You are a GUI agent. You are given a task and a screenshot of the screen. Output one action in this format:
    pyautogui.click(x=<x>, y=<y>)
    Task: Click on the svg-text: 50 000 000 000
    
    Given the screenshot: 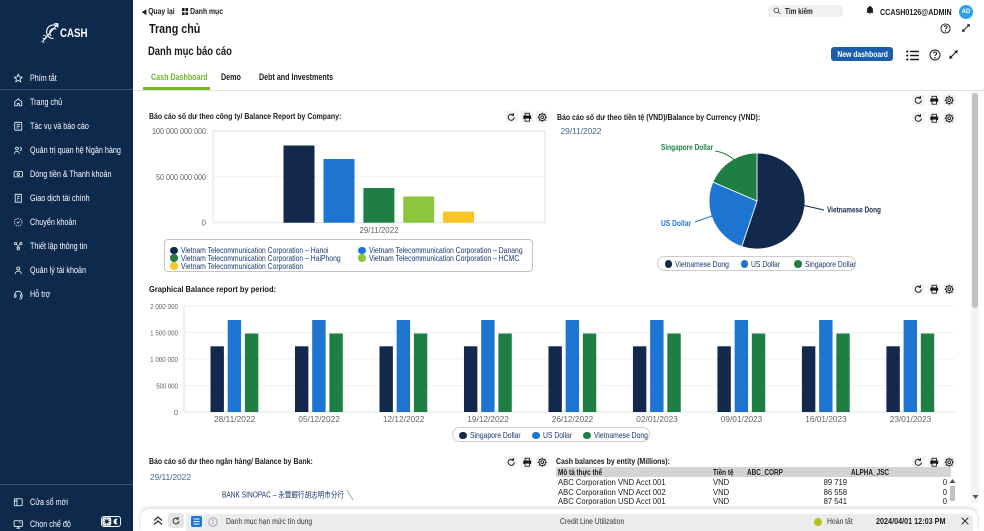 What is the action you would take?
    pyautogui.click(x=181, y=177)
    